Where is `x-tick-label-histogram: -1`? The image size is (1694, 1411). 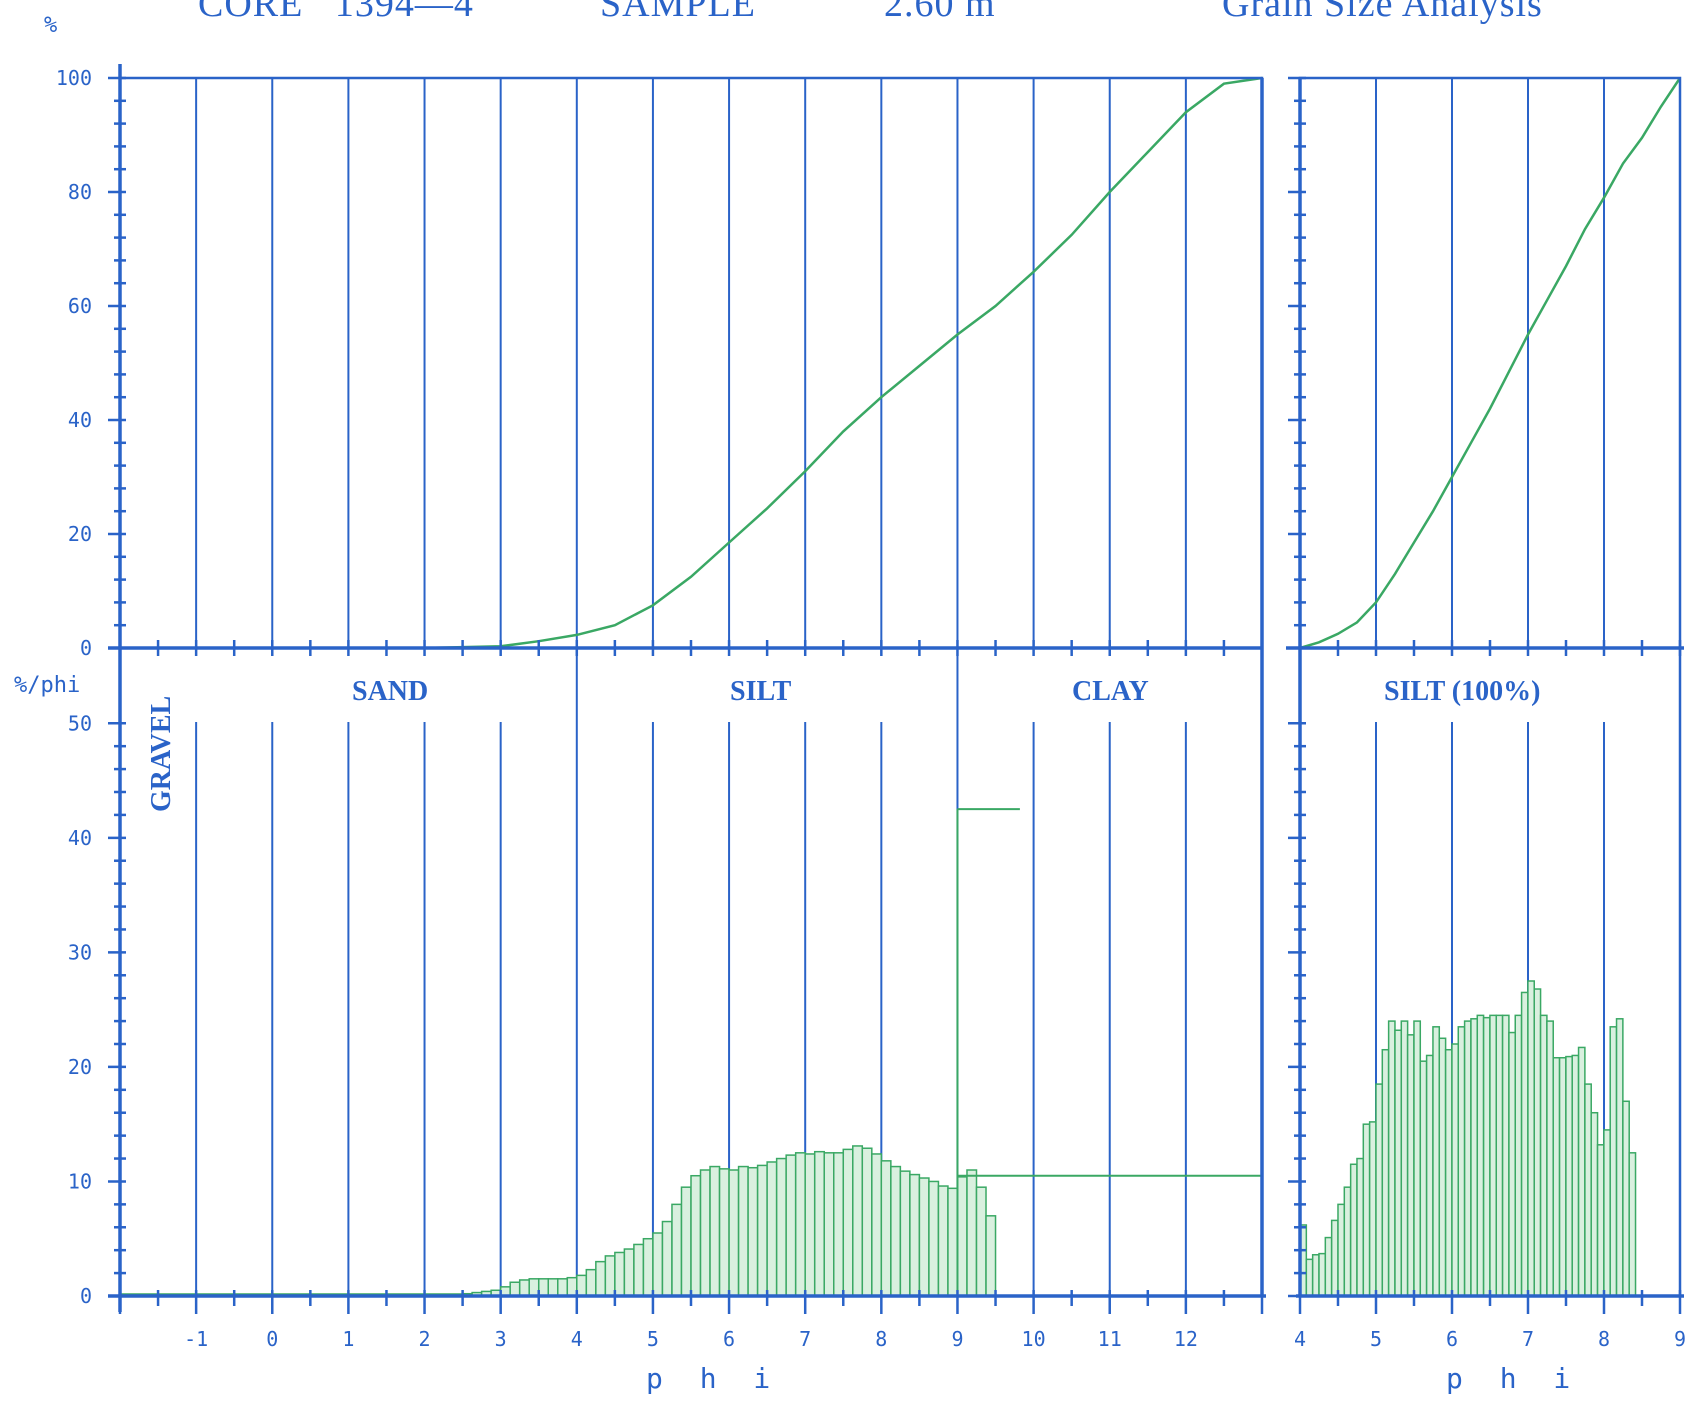 x-tick-label-histogram: -1 is located at coordinates (196, 1339).